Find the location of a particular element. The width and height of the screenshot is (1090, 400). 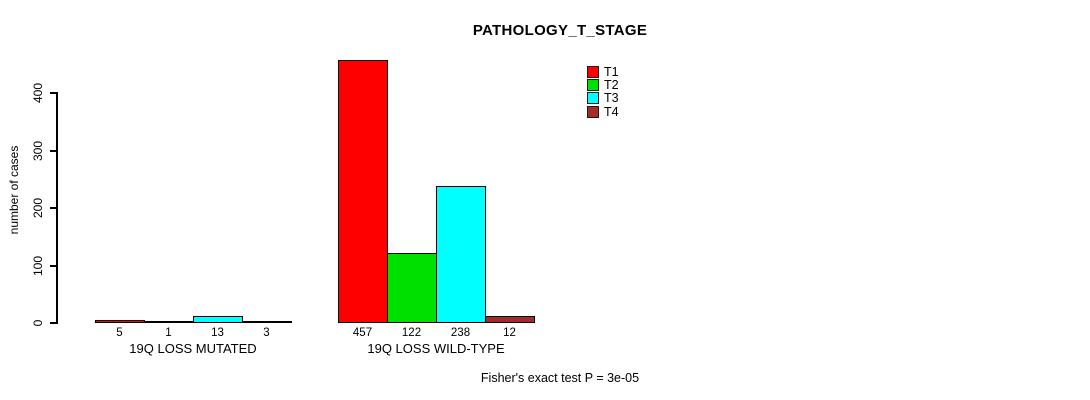

bar-t1-wildtype is located at coordinates (363, 191).